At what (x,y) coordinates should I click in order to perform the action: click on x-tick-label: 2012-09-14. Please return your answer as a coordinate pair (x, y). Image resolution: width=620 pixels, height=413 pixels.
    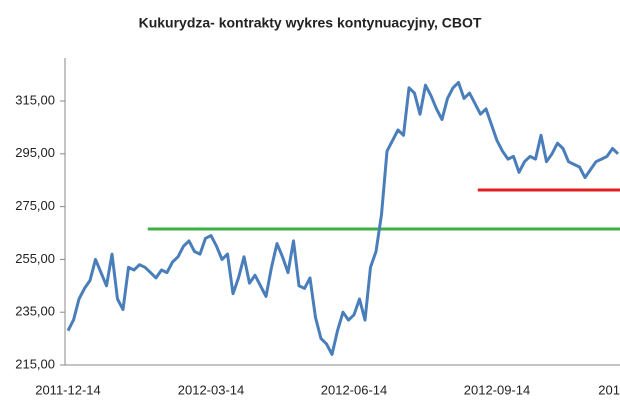
    Looking at the image, I should click on (497, 389).